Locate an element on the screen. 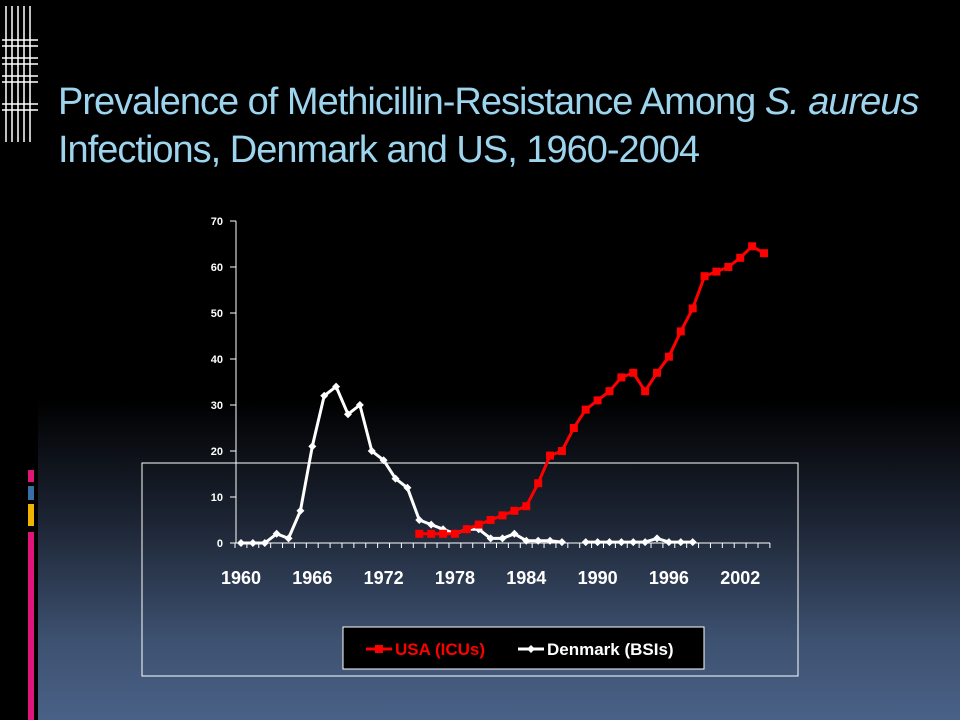 This screenshot has height=720, width=960. y-tick-label: 40 is located at coordinates (217, 360).